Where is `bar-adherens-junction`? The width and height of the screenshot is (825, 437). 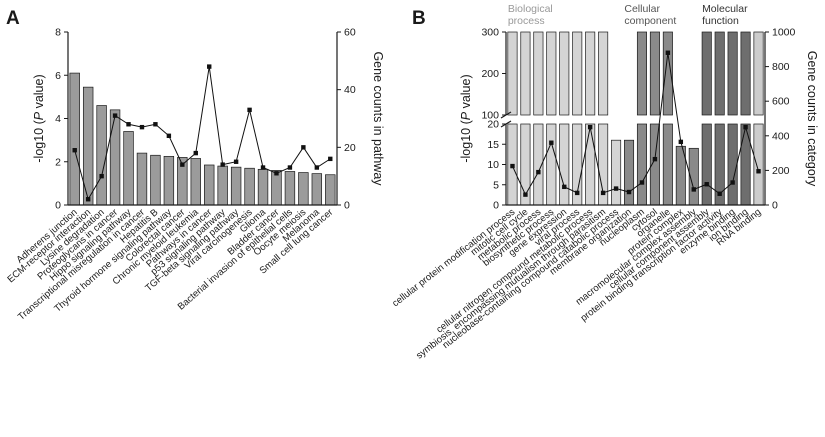
bar-adherens-junction is located at coordinates (74, 139).